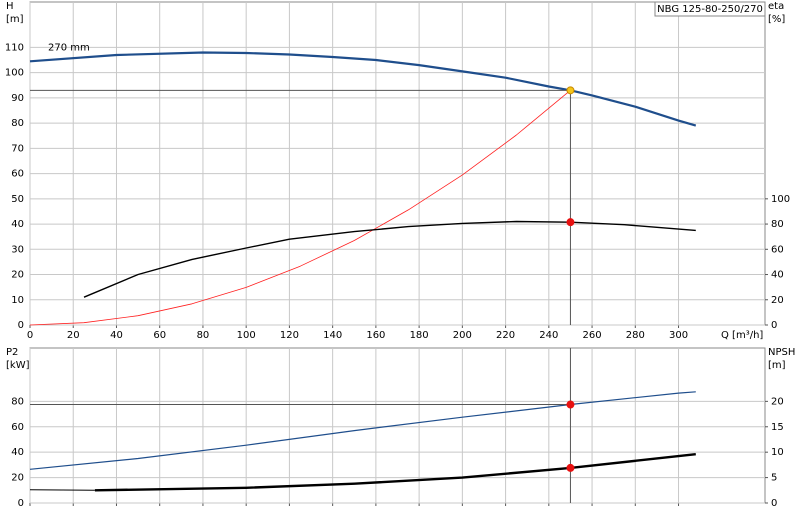 This screenshot has height=520, width=800. I want to click on y2-axis-label: eta, so click(776, 6).